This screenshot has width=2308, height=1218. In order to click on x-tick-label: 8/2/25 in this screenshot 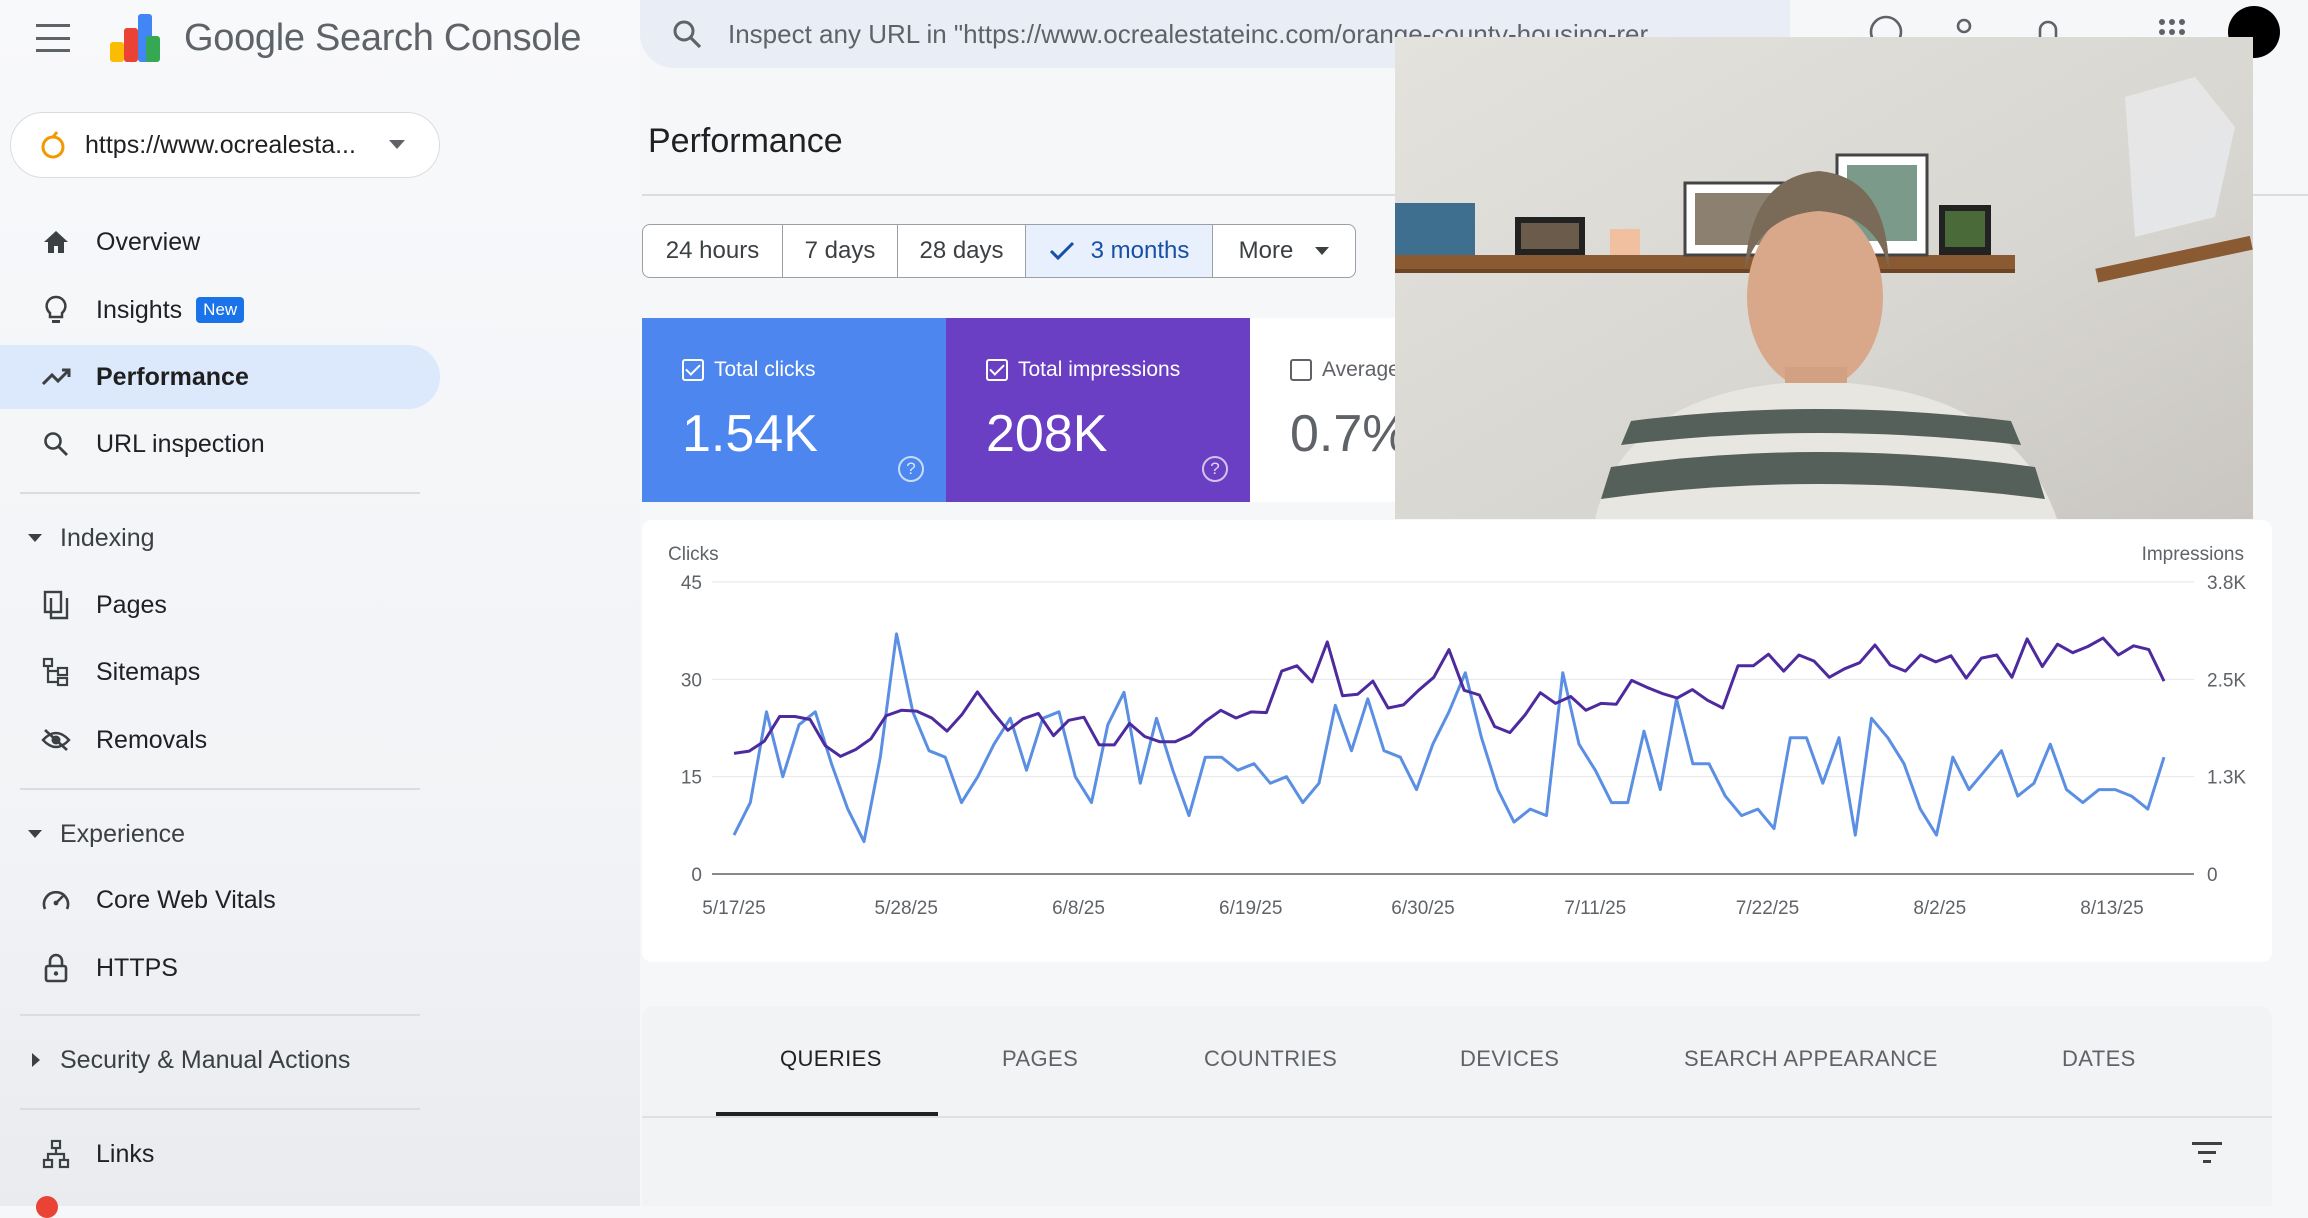, I will do `click(1939, 908)`.